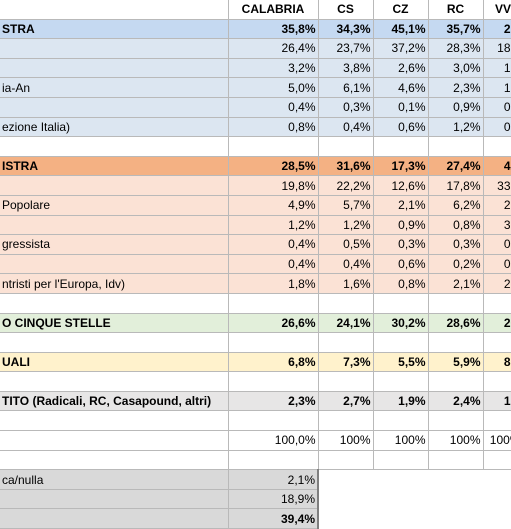 Image resolution: width=511 pixels, height=529 pixels. What do you see at coordinates (114, 10) in the screenshot?
I see `header-cell-label` at bounding box center [114, 10].